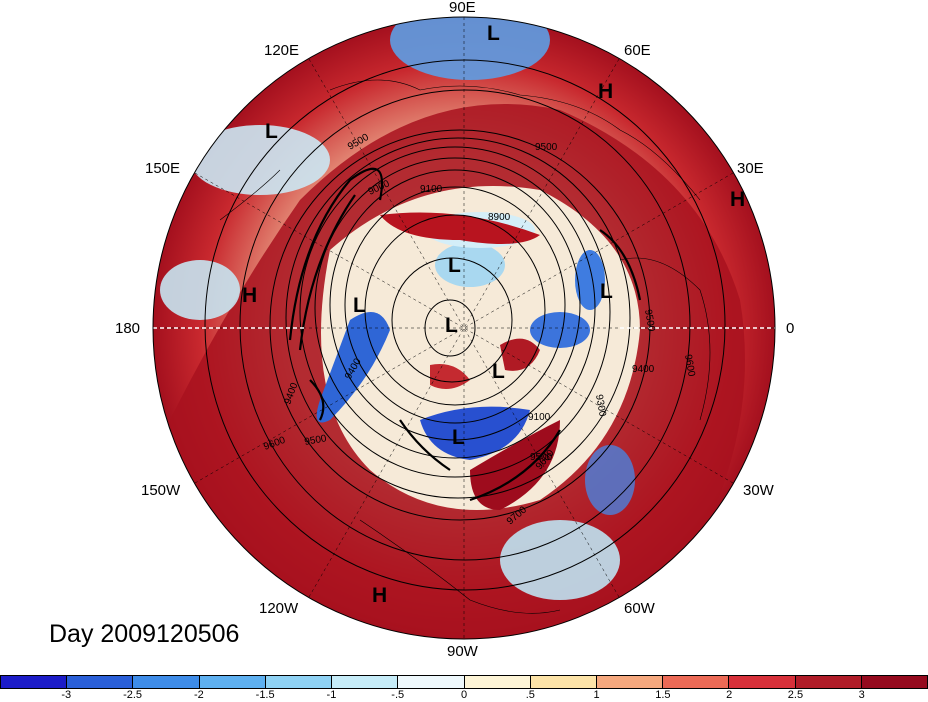 The height and width of the screenshot is (702, 928). I want to click on colorbar-tick-label: 2.5, so click(795, 695).